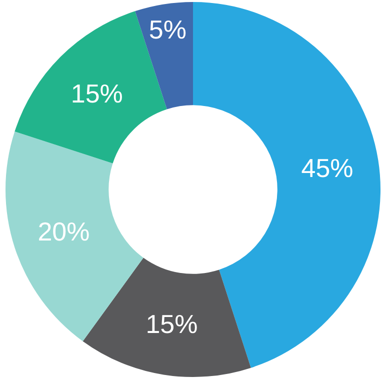 Image resolution: width=386 pixels, height=379 pixels. I want to click on data-label: 5%, so click(167, 29).